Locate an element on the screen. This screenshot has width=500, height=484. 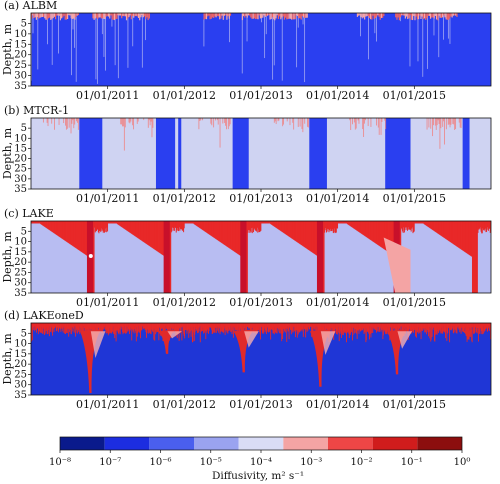
y-tick-label: 15 is located at coordinates (20, 44).